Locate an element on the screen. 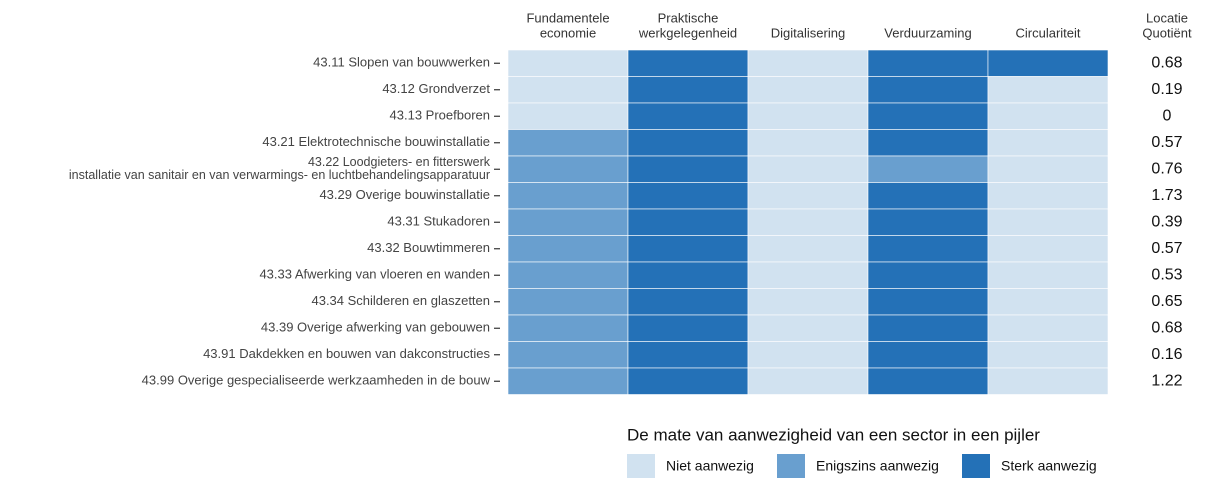 This screenshot has width=1206, height=484. lq-value: 0.76 is located at coordinates (1166, 168).